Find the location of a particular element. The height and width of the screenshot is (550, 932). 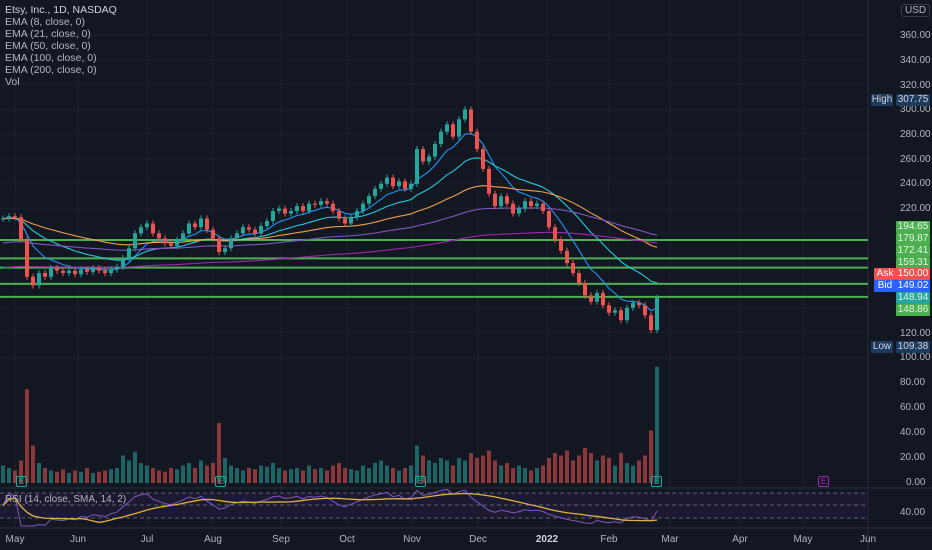

time-tick: Oct is located at coordinates (347, 539).